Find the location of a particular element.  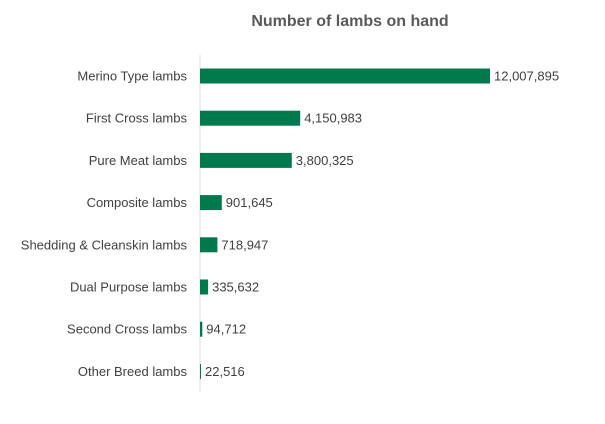

value-label-3: 901,645 is located at coordinates (249, 202).